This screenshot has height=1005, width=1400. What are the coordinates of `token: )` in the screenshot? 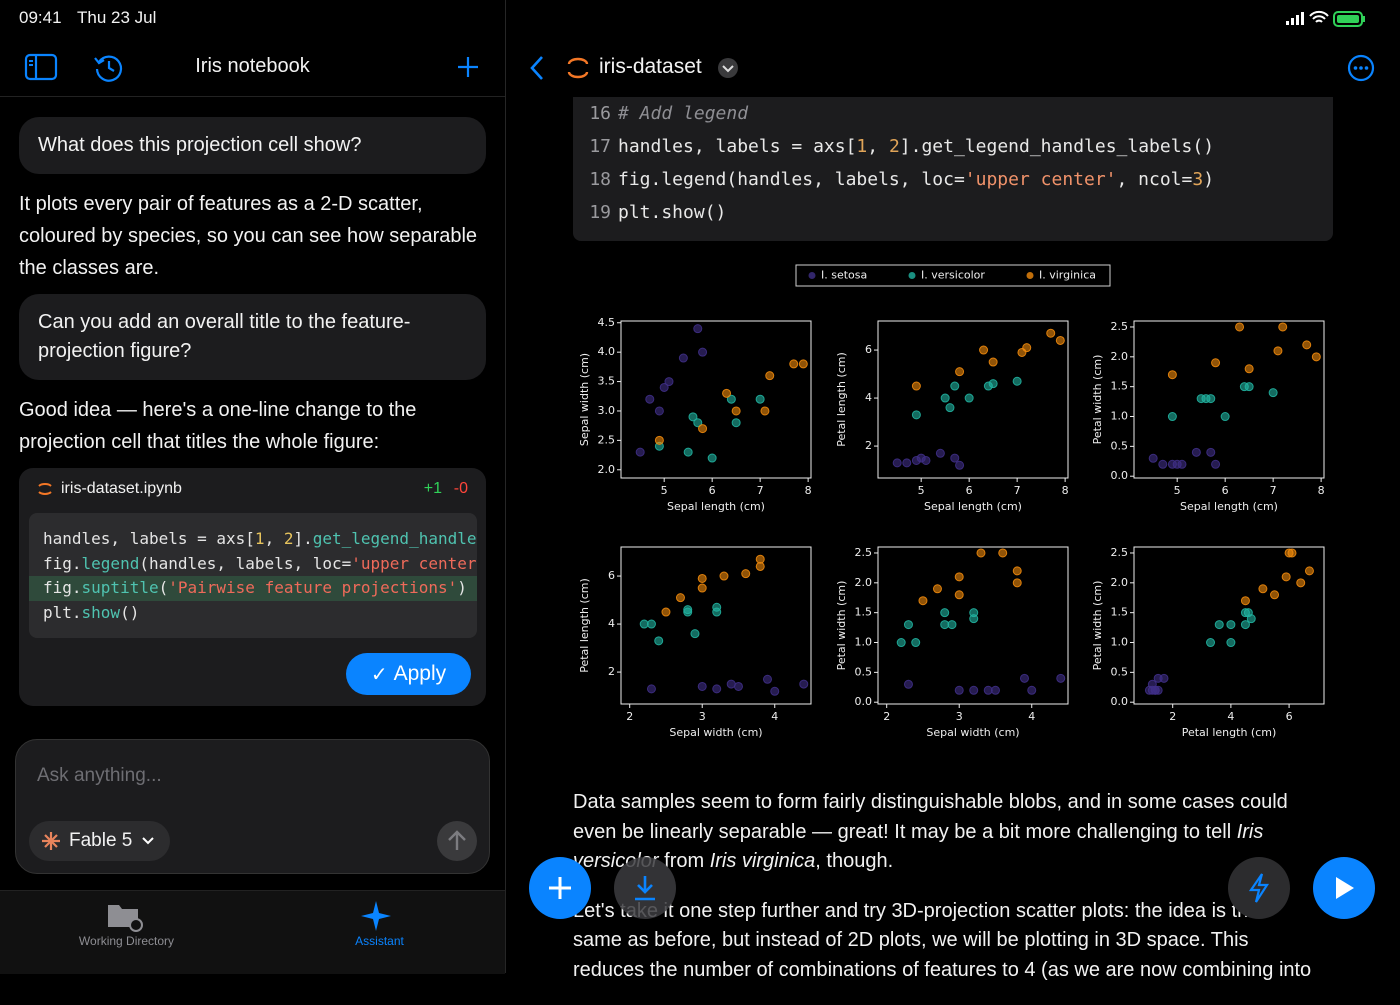 It's located at (1209, 179).